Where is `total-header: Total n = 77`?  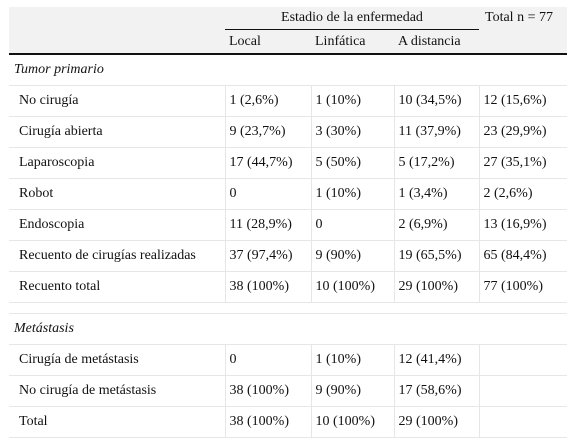 total-header: Total n = 77 is located at coordinates (523, 18).